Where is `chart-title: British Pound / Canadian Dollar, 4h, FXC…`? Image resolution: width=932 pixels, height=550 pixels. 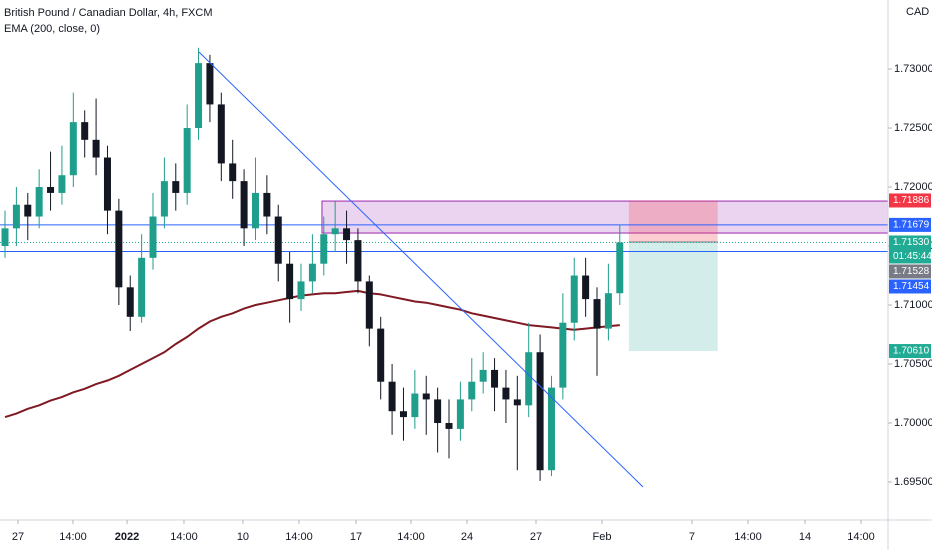
chart-title: British Pound / Canadian Dollar, 4h, FXC… is located at coordinates (108, 13).